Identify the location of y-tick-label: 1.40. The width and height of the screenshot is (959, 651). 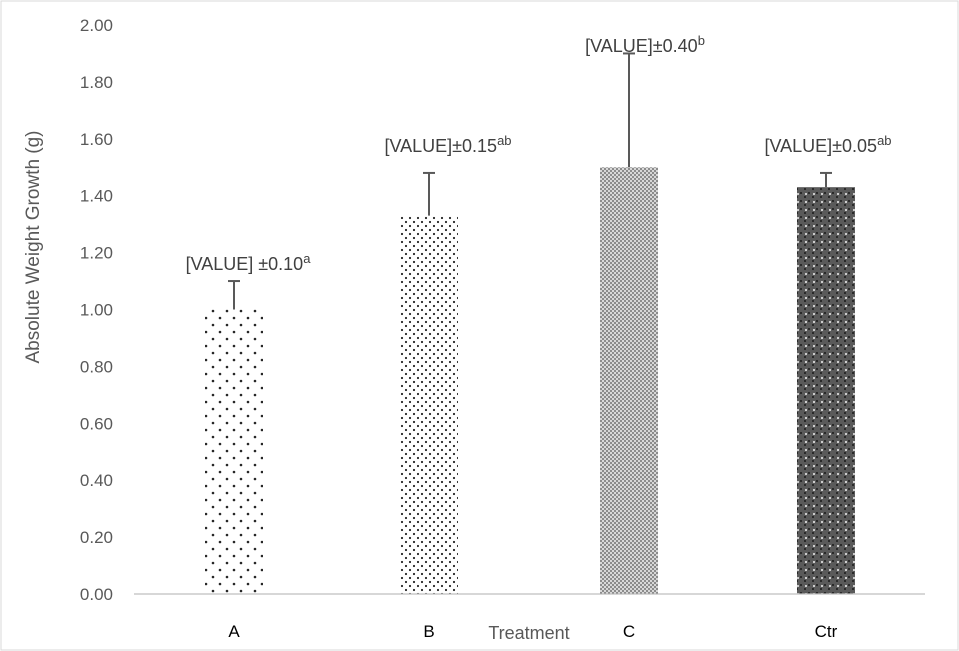
(96, 196).